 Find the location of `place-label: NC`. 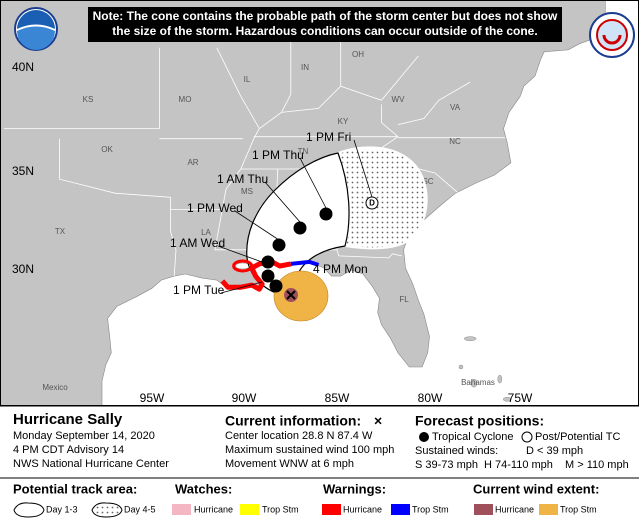

place-label: NC is located at coordinates (455, 141).